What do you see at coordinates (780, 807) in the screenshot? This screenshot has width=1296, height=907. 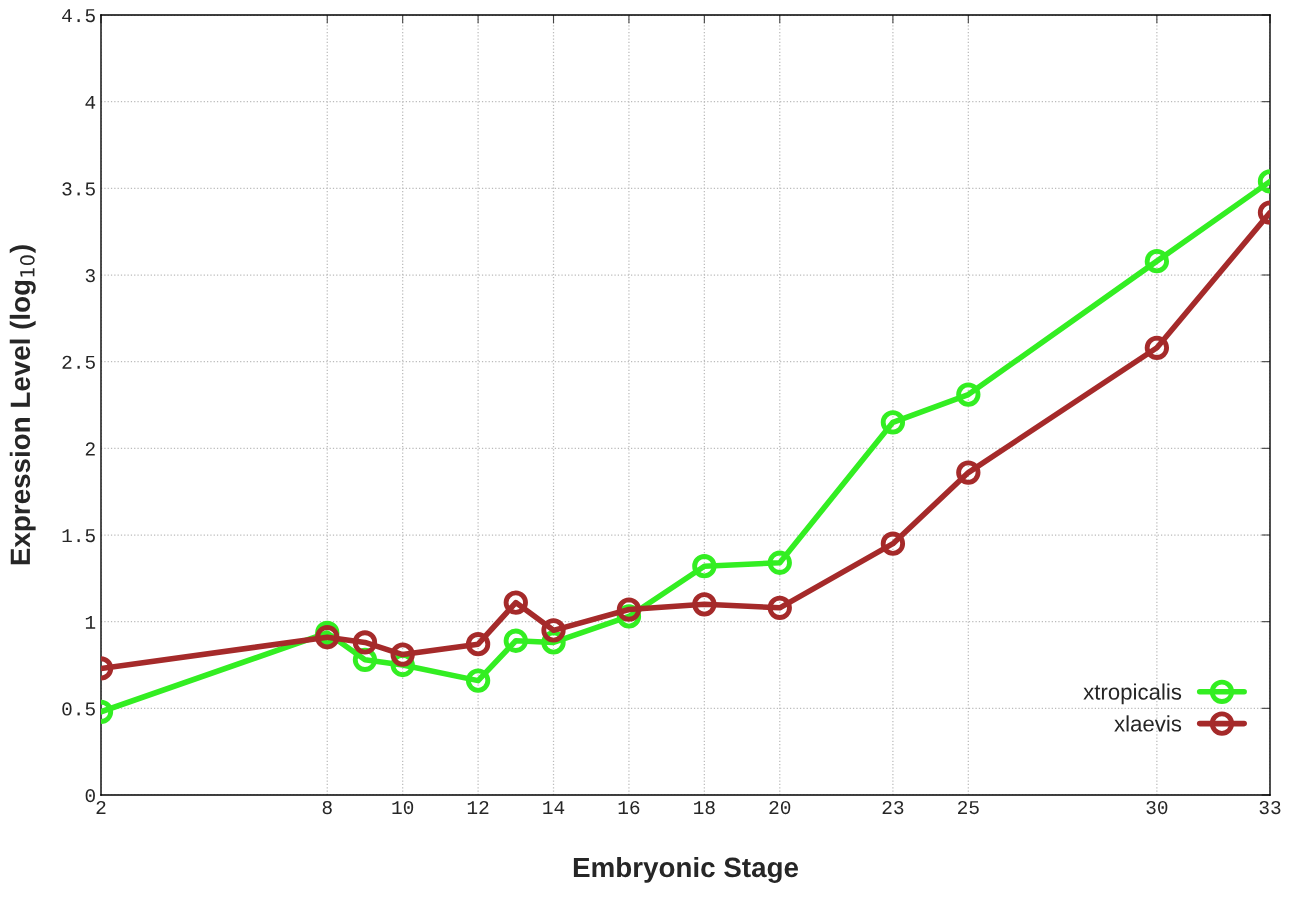 I see `x-tick-label: 20` at bounding box center [780, 807].